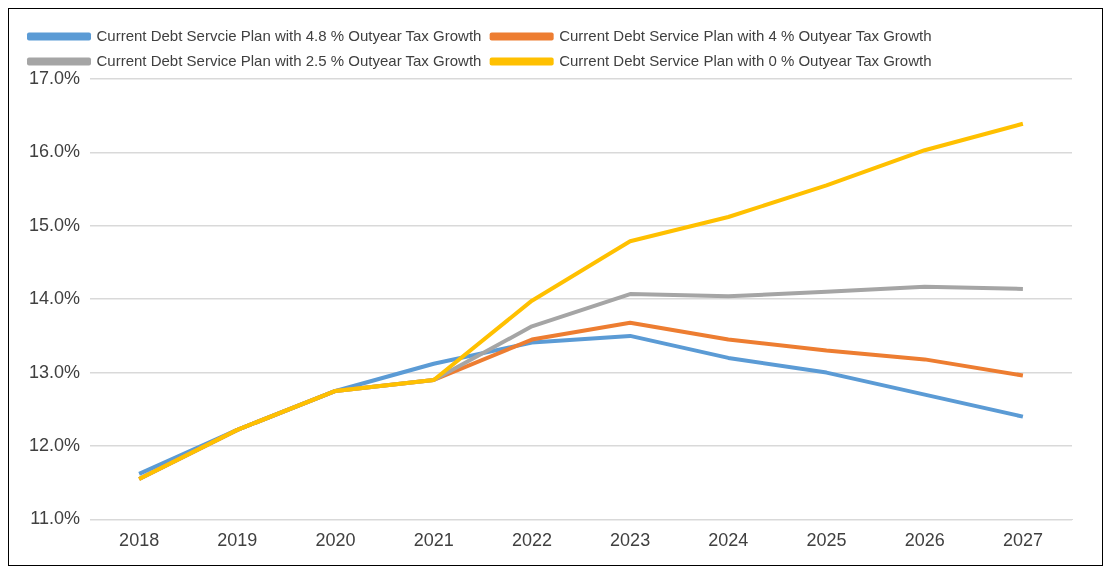  Describe the element at coordinates (54, 151) in the screenshot. I see `y-tick-label: 16.0%` at that location.